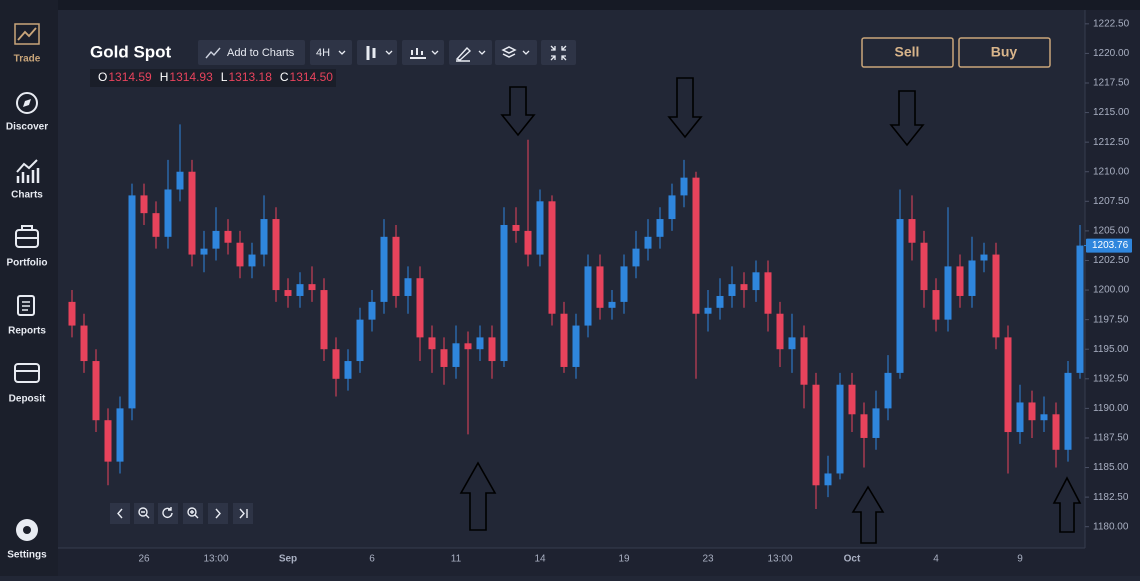  I want to click on sell-button: Sell, so click(907, 52).